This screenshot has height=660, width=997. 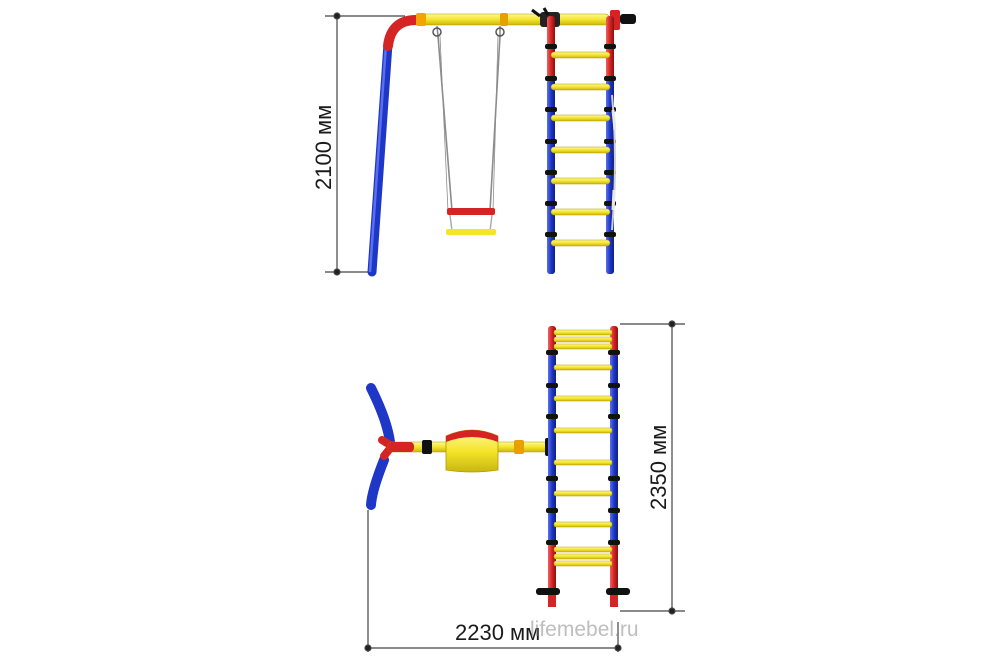 What do you see at coordinates (493, 581) in the screenshot?
I see `width-dimension` at bounding box center [493, 581].